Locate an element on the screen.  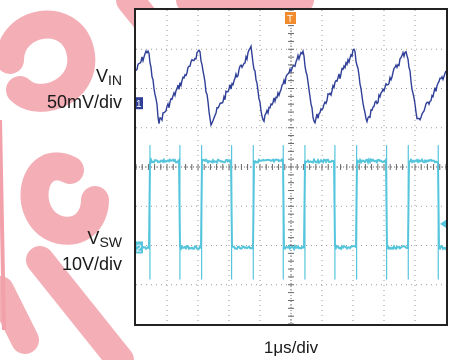
watermark-letter-c is located at coordinates (64, 198).